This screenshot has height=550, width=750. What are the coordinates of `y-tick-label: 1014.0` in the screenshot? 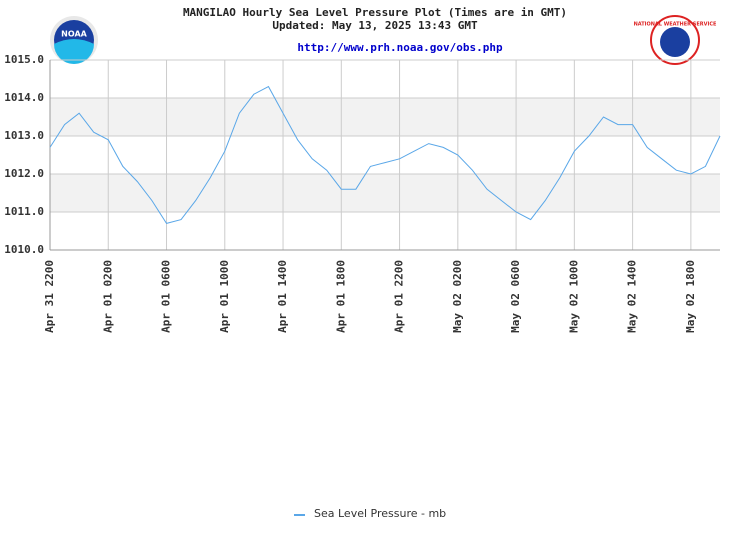 It's located at (24, 97).